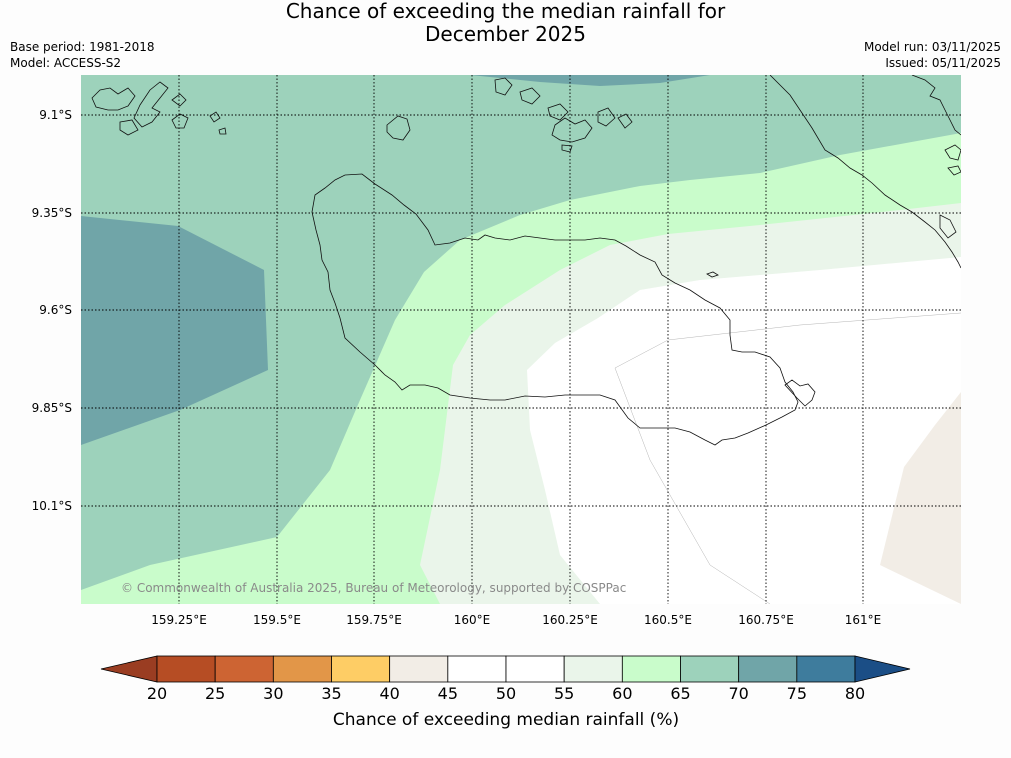 The image size is (1011, 758). What do you see at coordinates (179, 620) in the screenshot?
I see `longitude-tick-label: 159.25°E` at bounding box center [179, 620].